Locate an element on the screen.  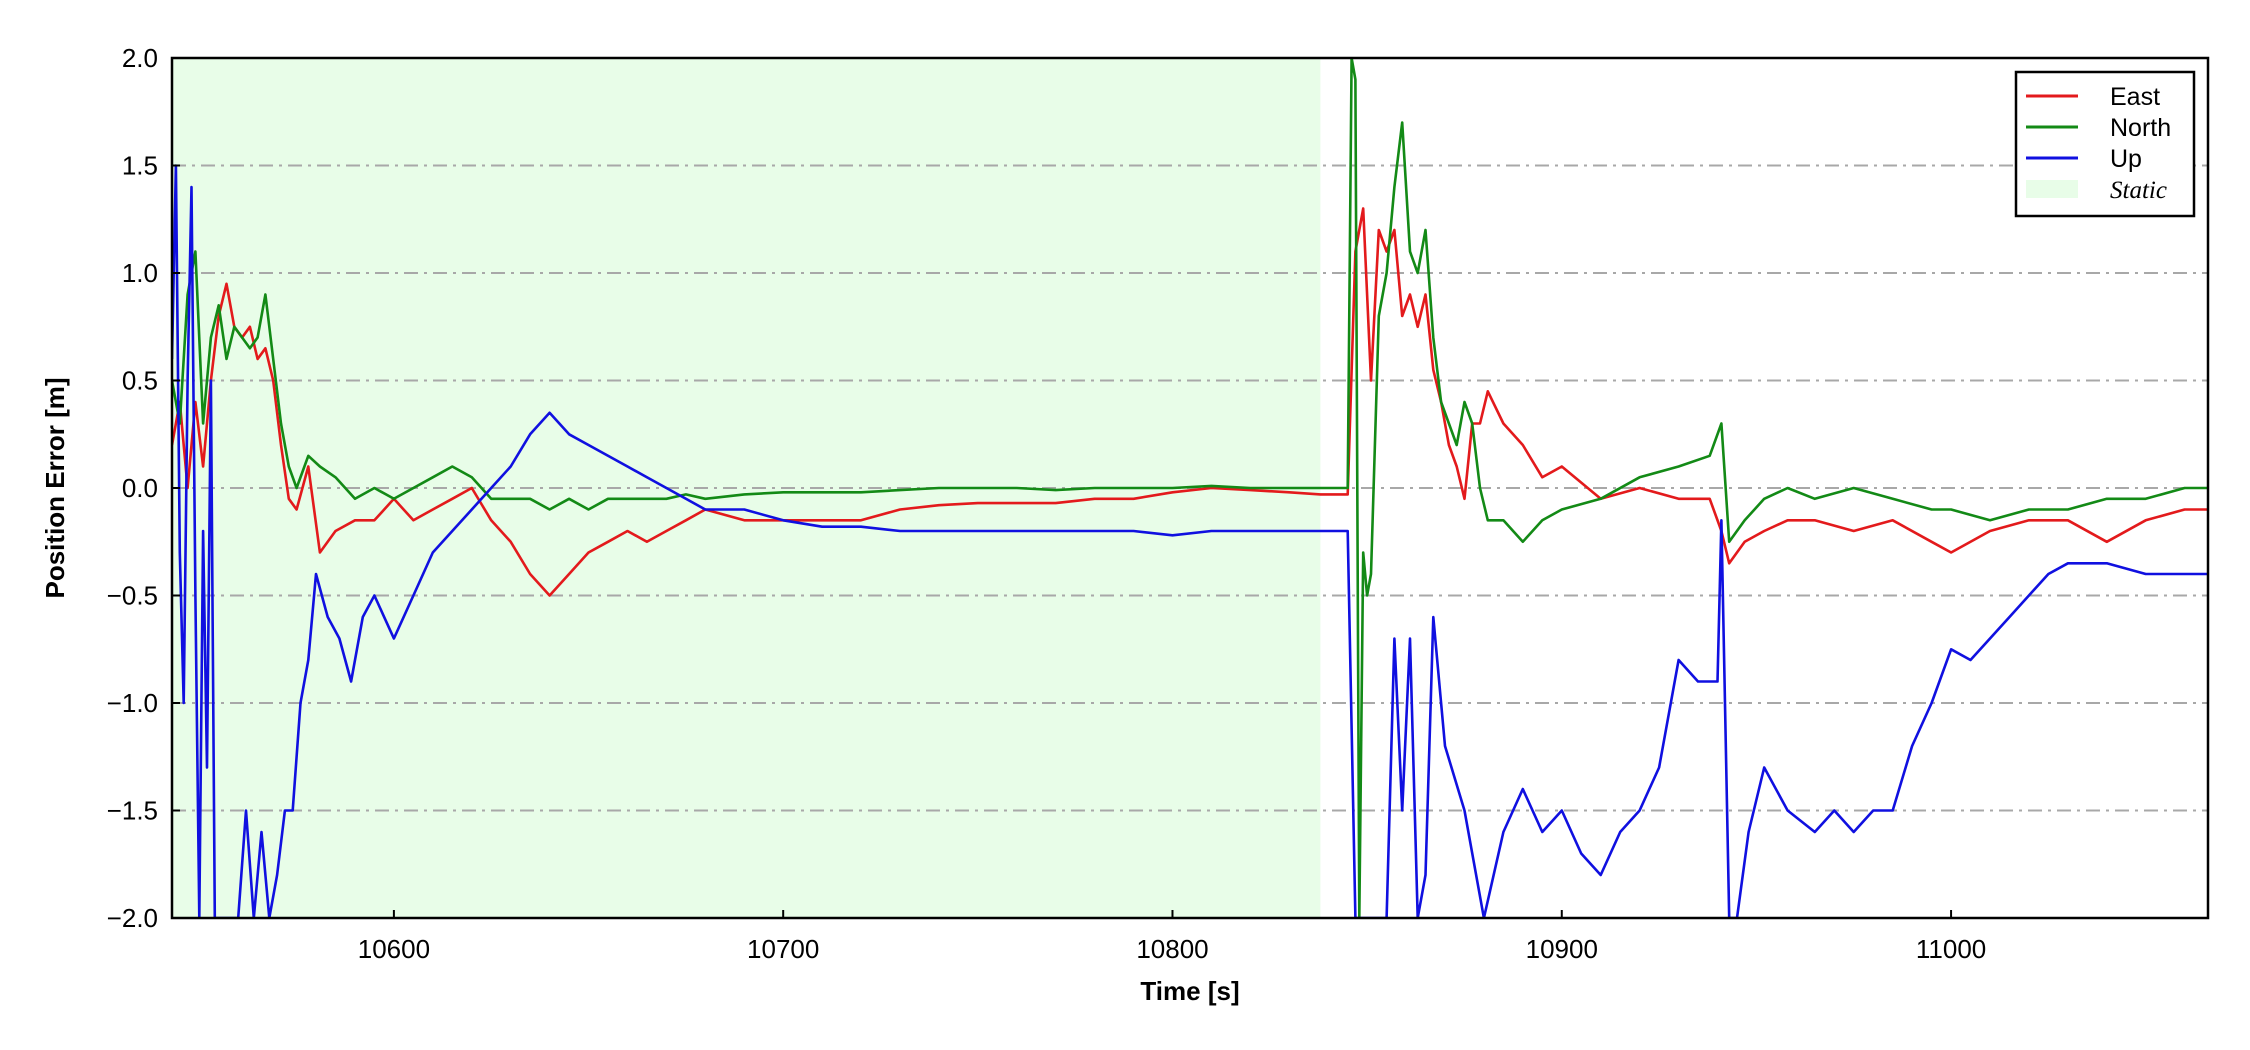
x-tick-label: 11000 is located at coordinates (1951, 949).